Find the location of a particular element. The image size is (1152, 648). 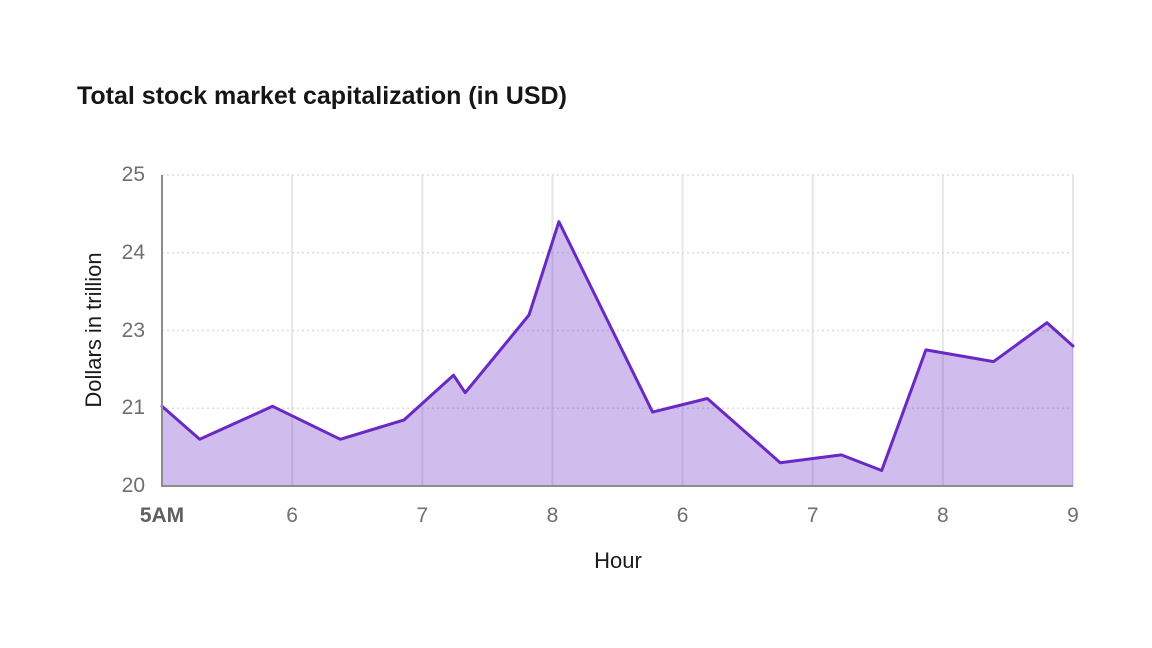

y-tick-label: 21 is located at coordinates (133, 408).